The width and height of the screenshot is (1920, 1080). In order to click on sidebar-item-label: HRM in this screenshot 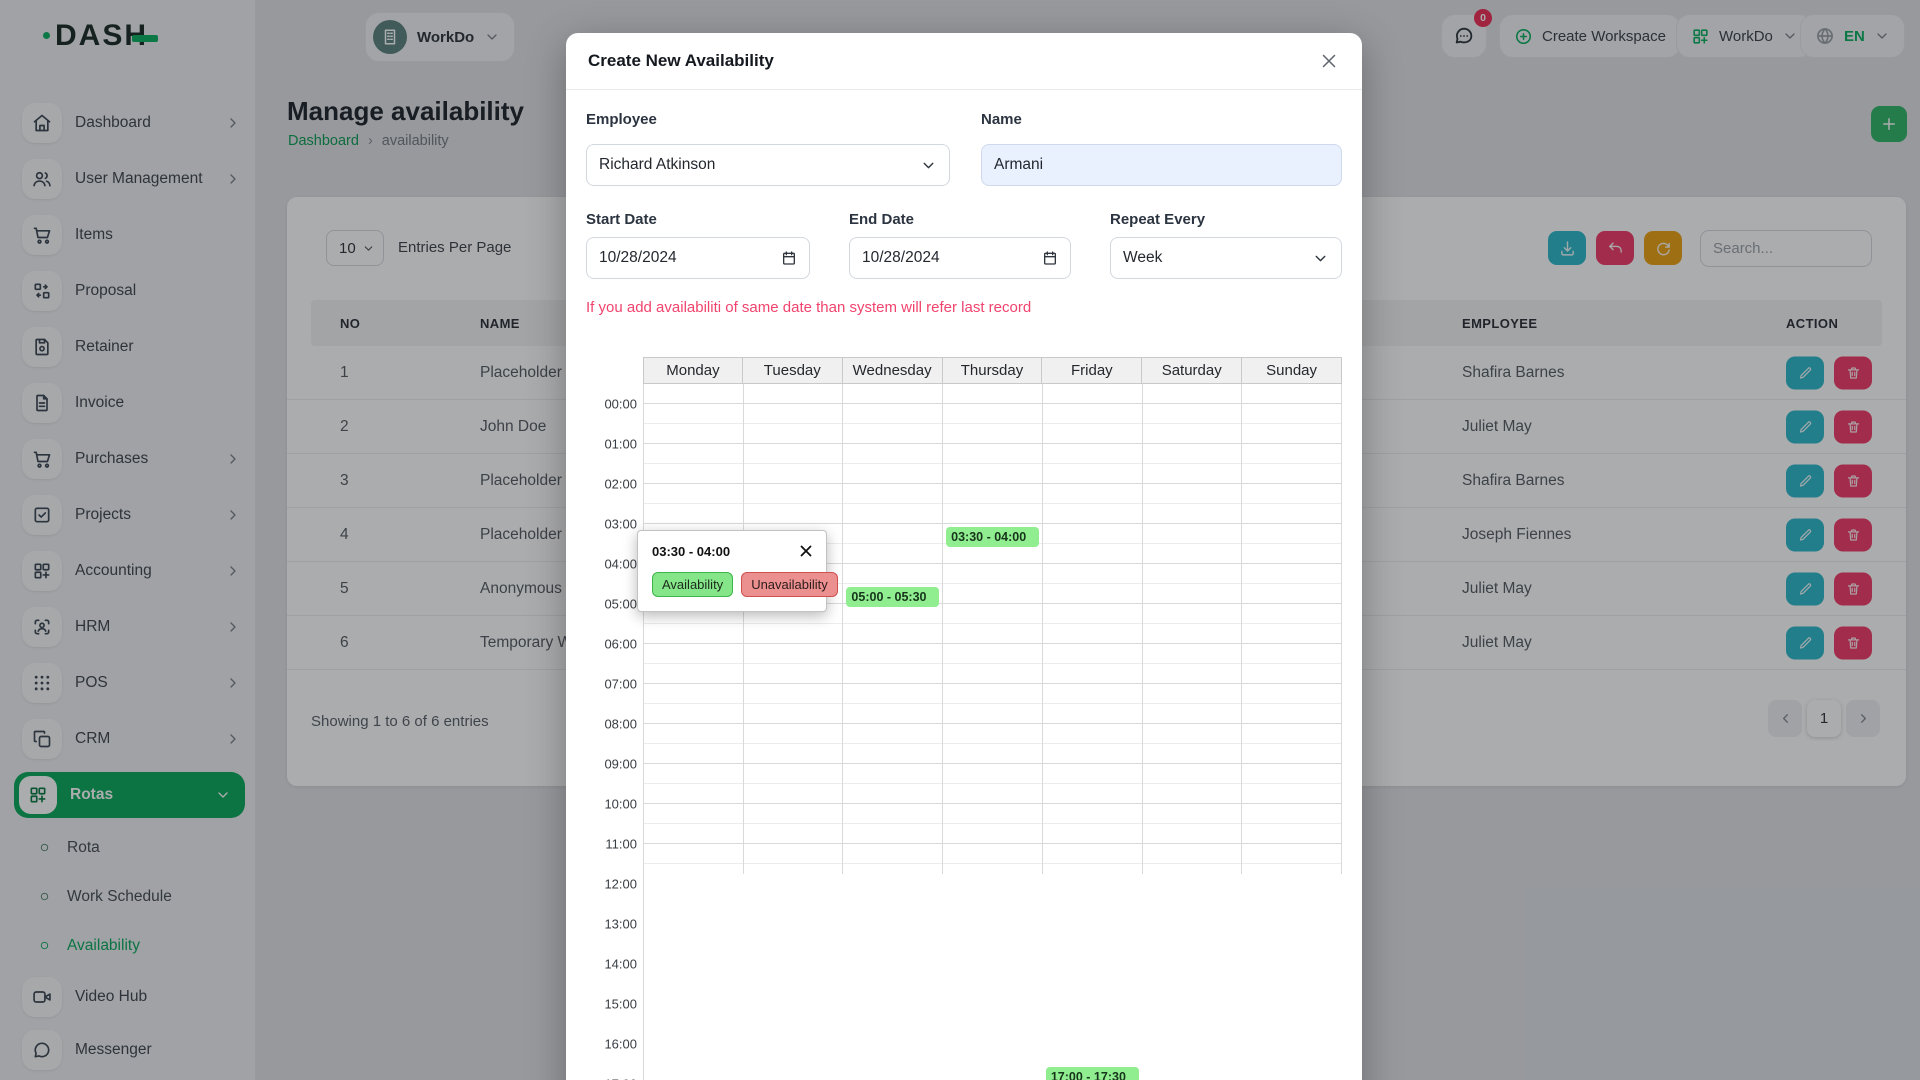, I will do `click(93, 626)`.